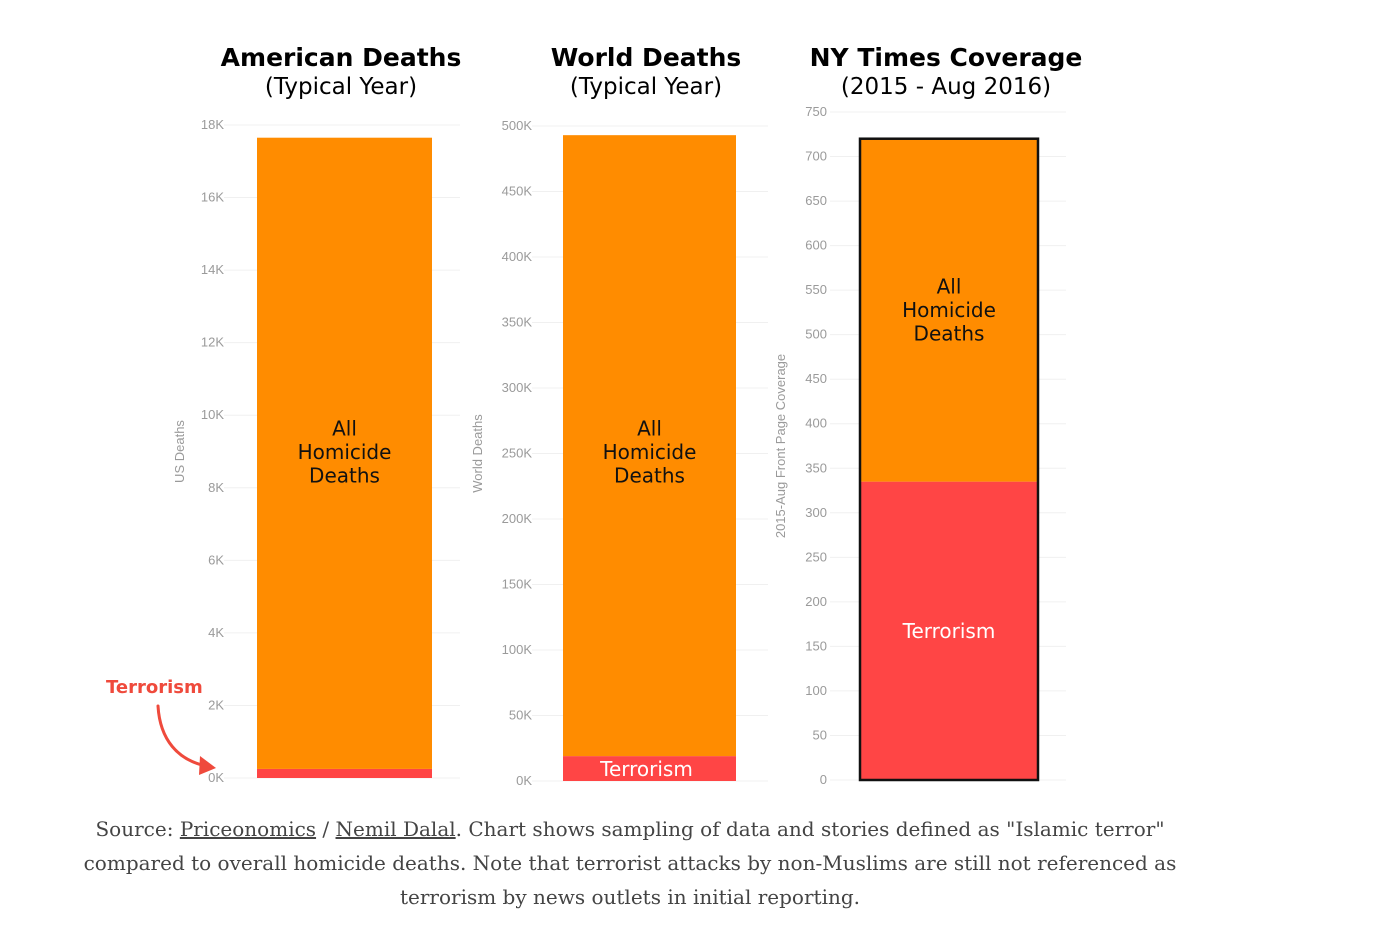  I want to click on y-tick-label: 150K, so click(517, 584).